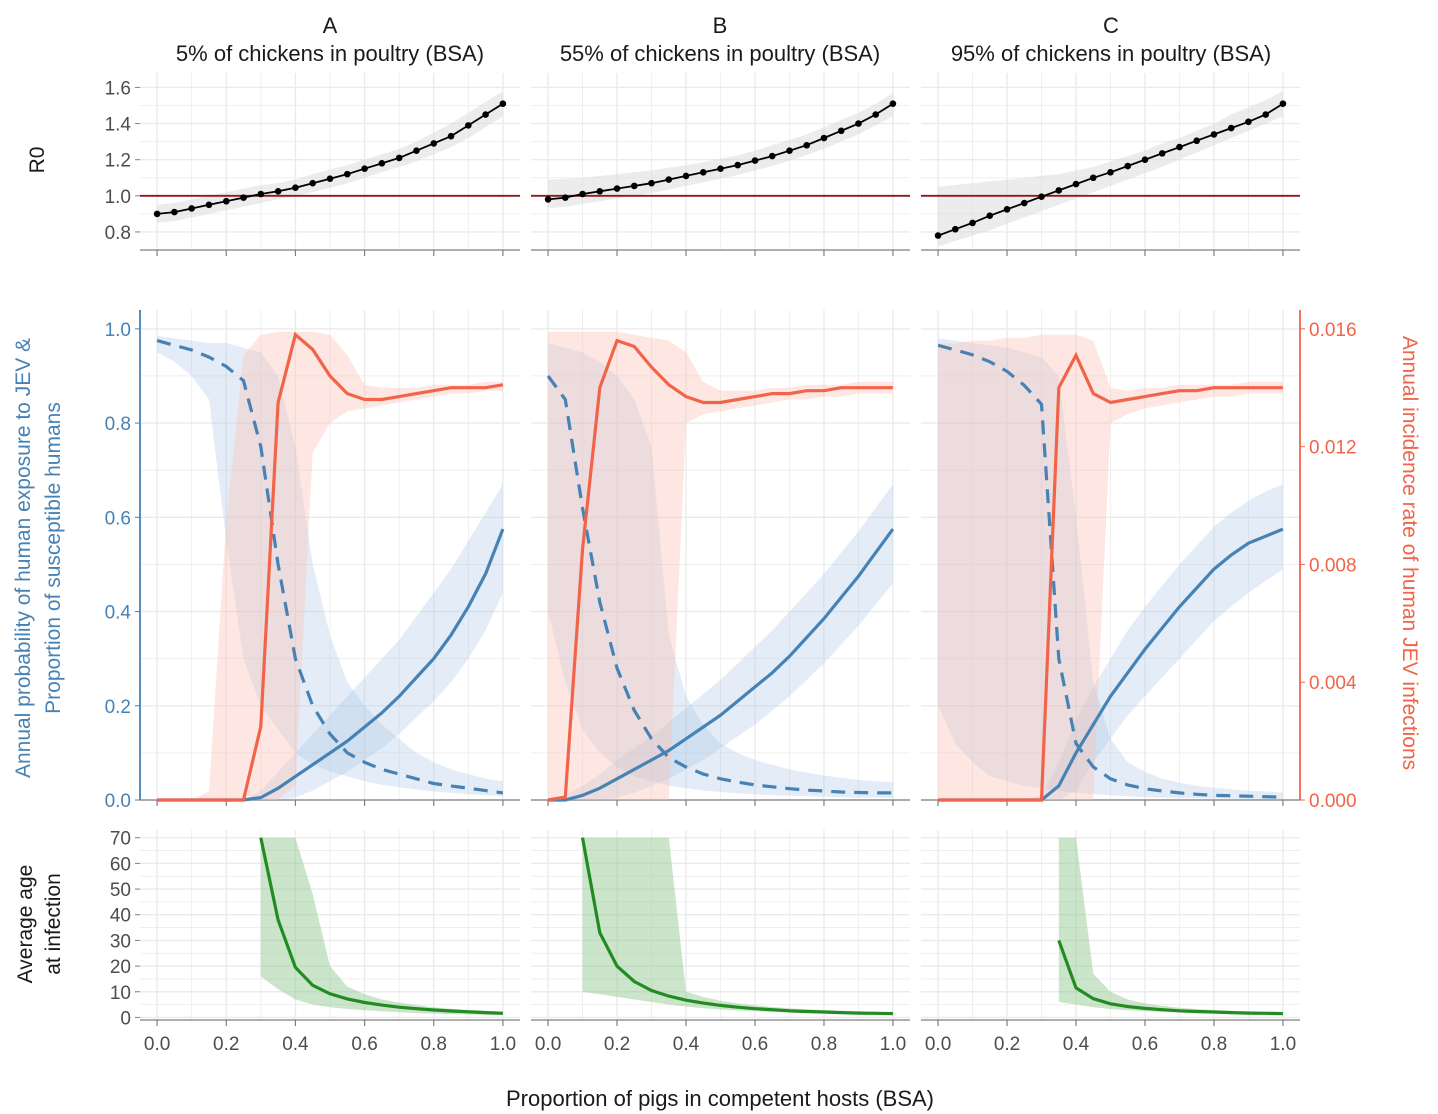 This screenshot has width=1438, height=1114. Describe the element at coordinates (53, 558) in the screenshot. I see `exposure-ylabel-line2: Proportion of susceptible humans` at that location.